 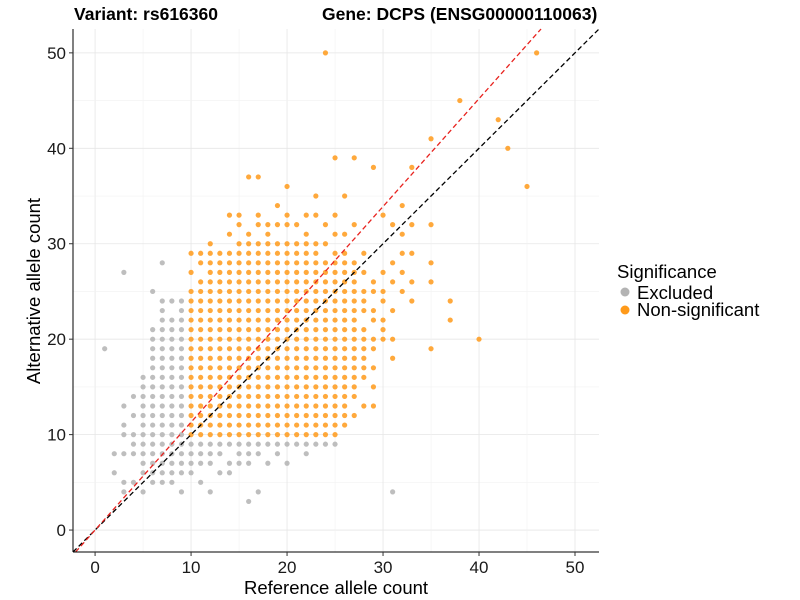 What do you see at coordinates (287, 567) in the screenshot?
I see `x-tick-label: 20` at bounding box center [287, 567].